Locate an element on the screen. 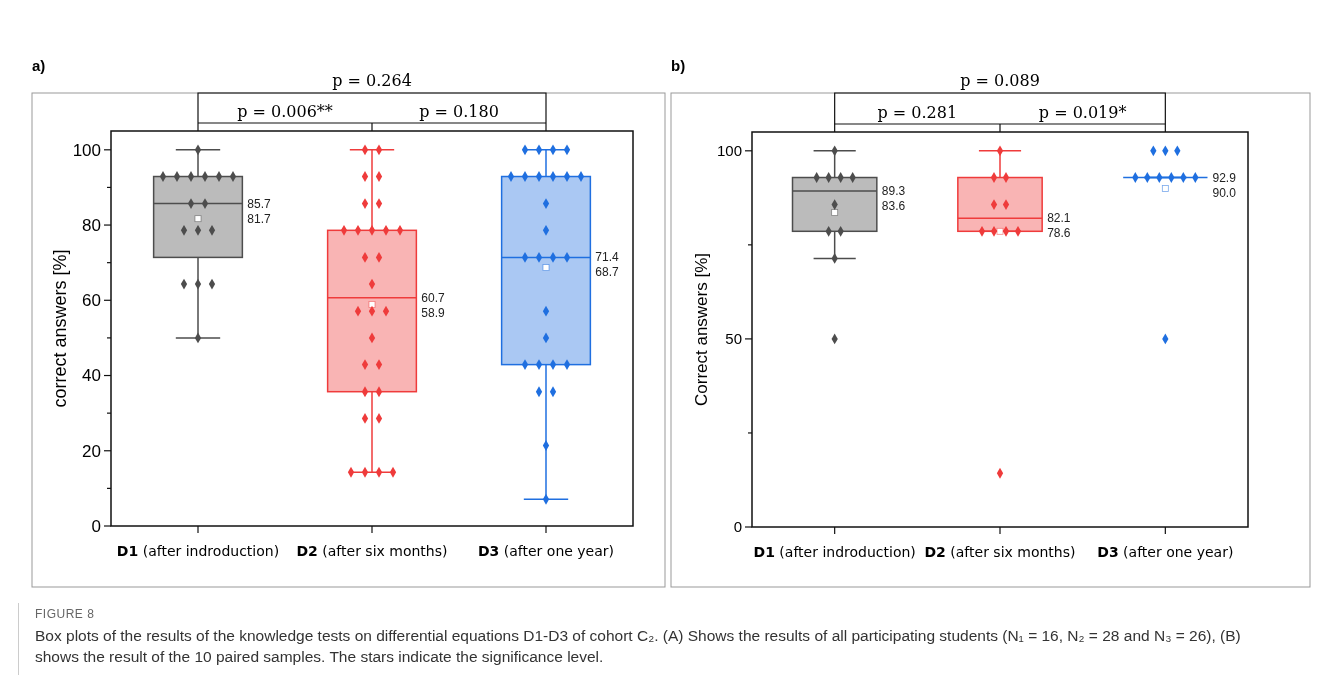 This screenshot has width=1320, height=699. annotation: 89.3 is located at coordinates (893, 191).